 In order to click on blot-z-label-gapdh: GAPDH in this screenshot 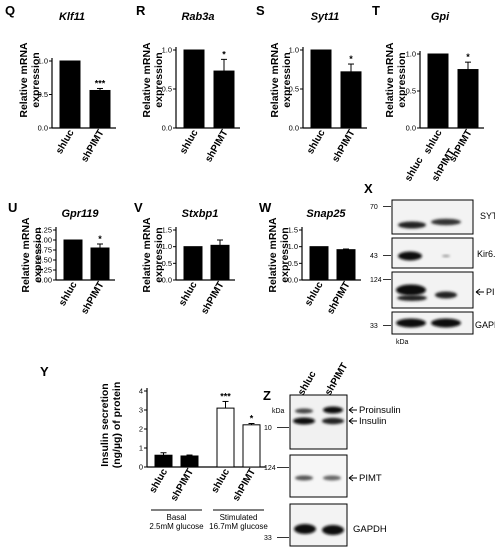, I will do `click(370, 529)`.